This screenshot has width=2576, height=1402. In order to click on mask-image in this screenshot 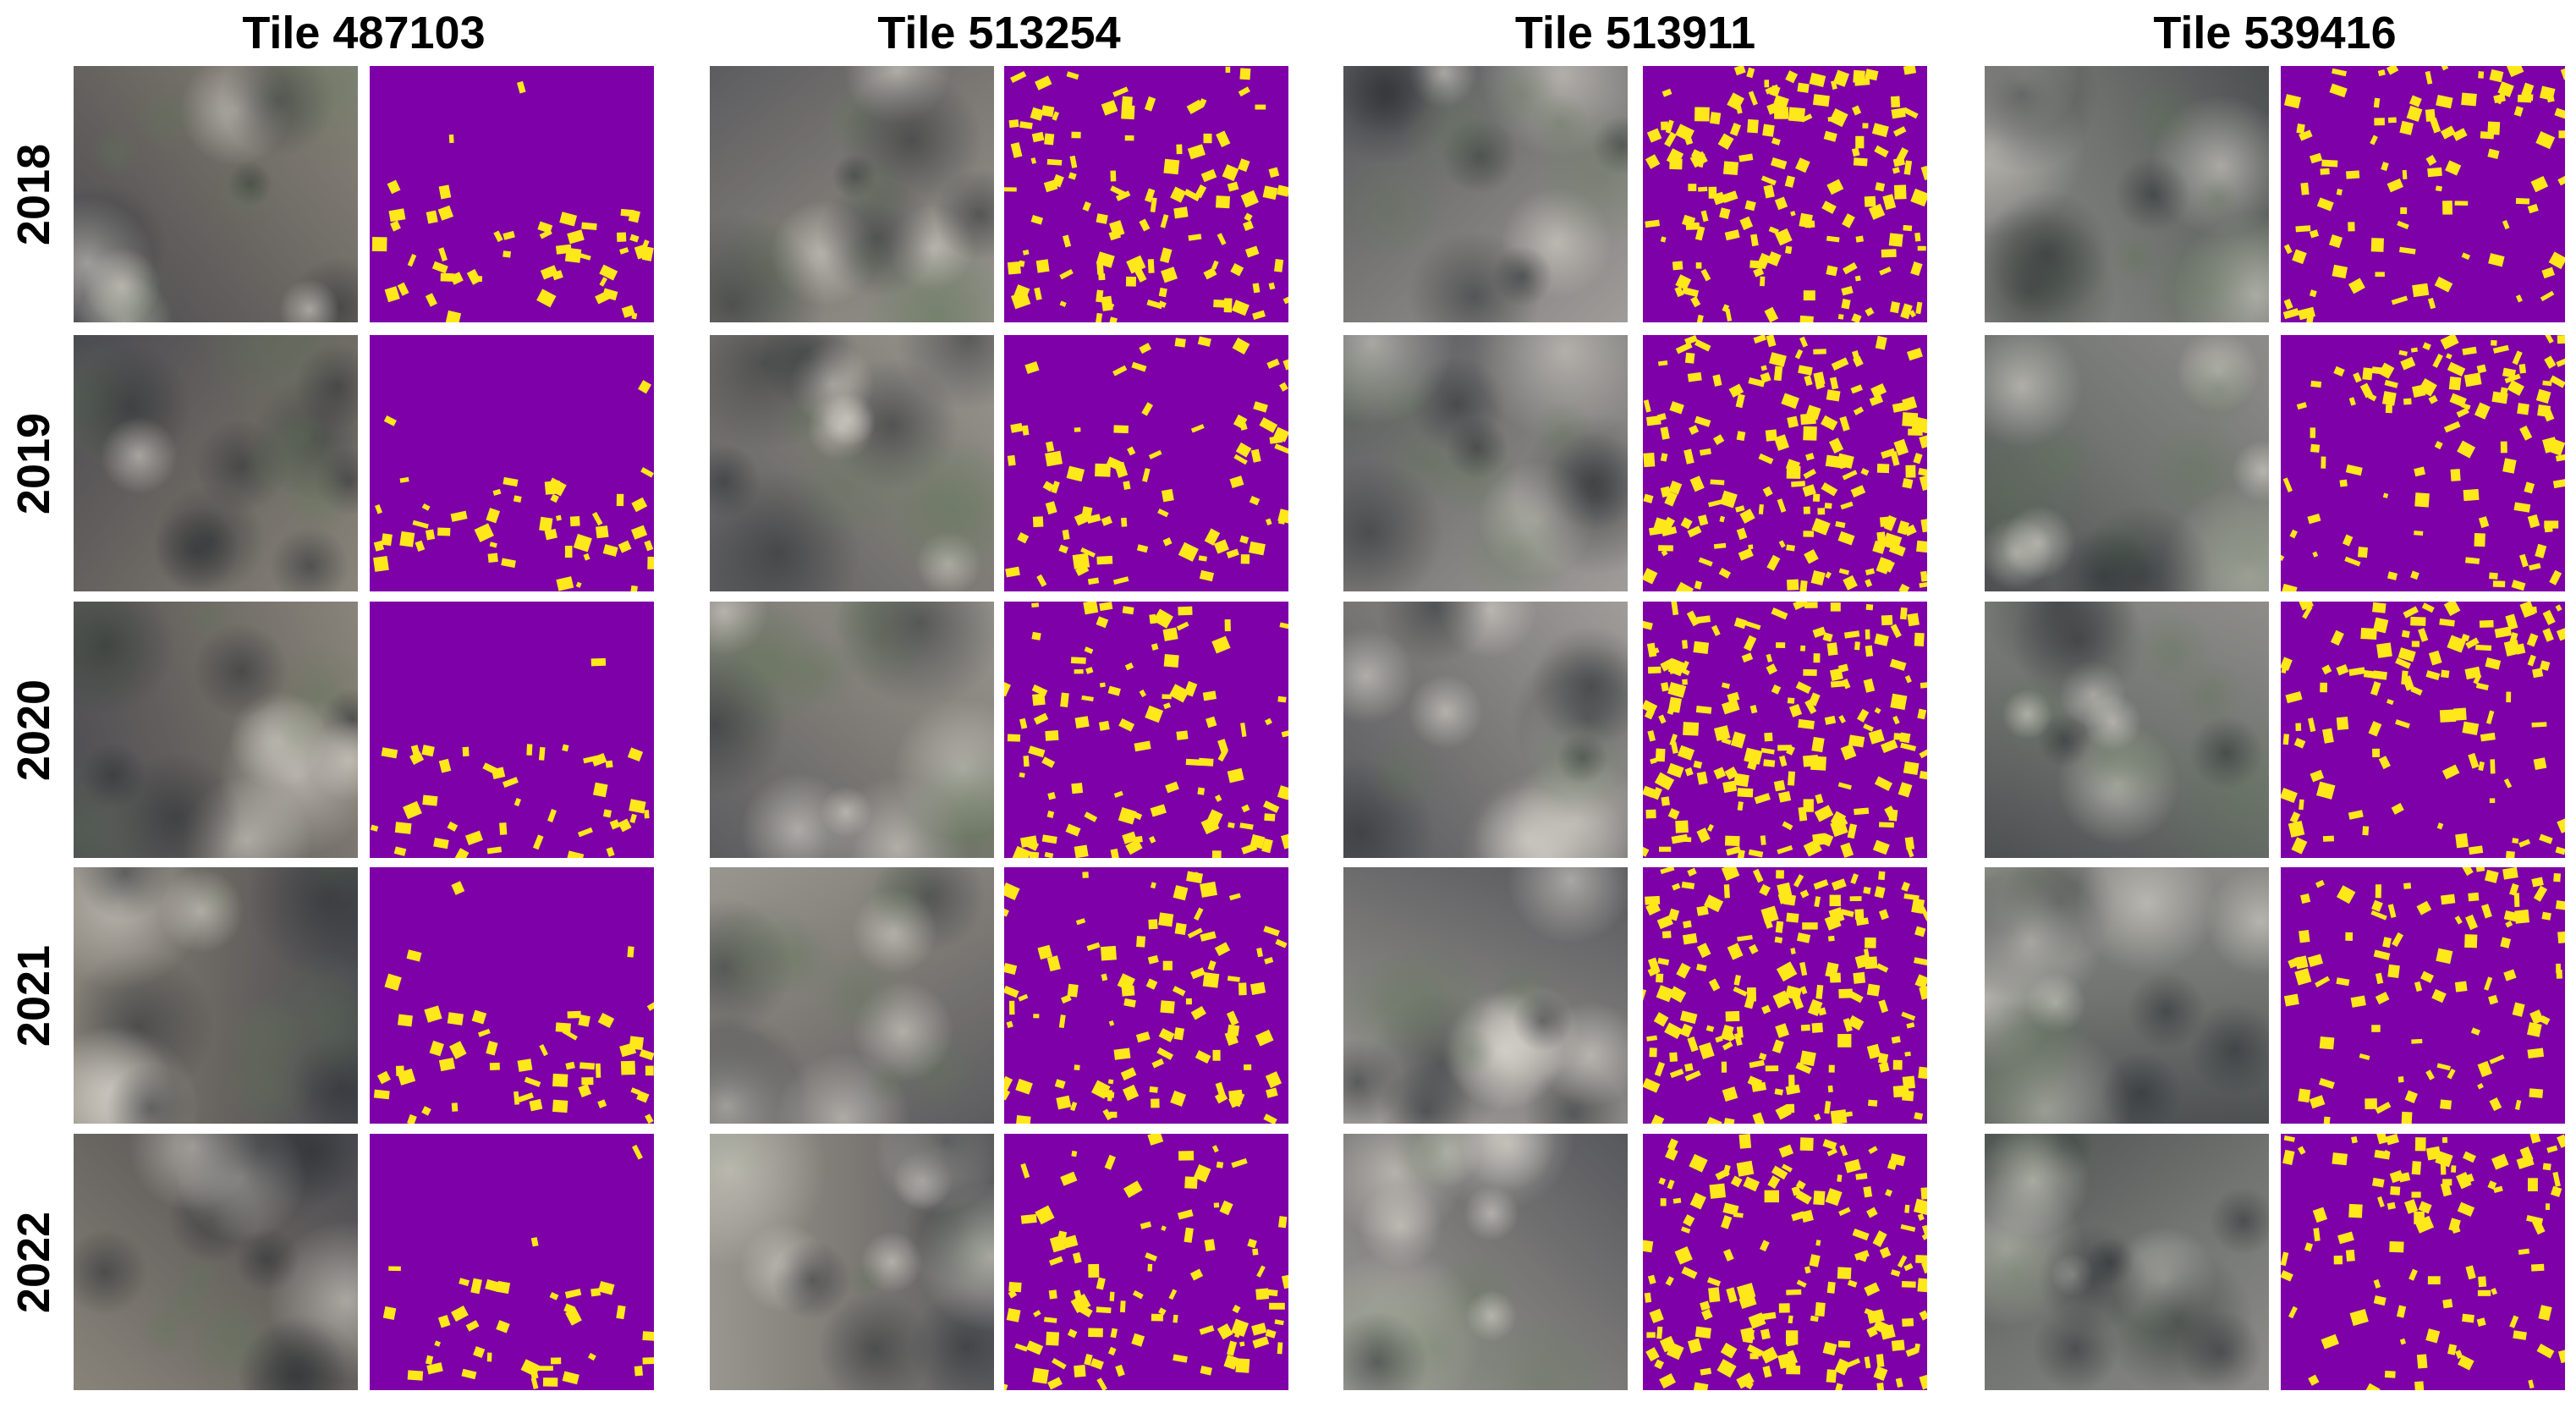, I will do `click(2423, 730)`.